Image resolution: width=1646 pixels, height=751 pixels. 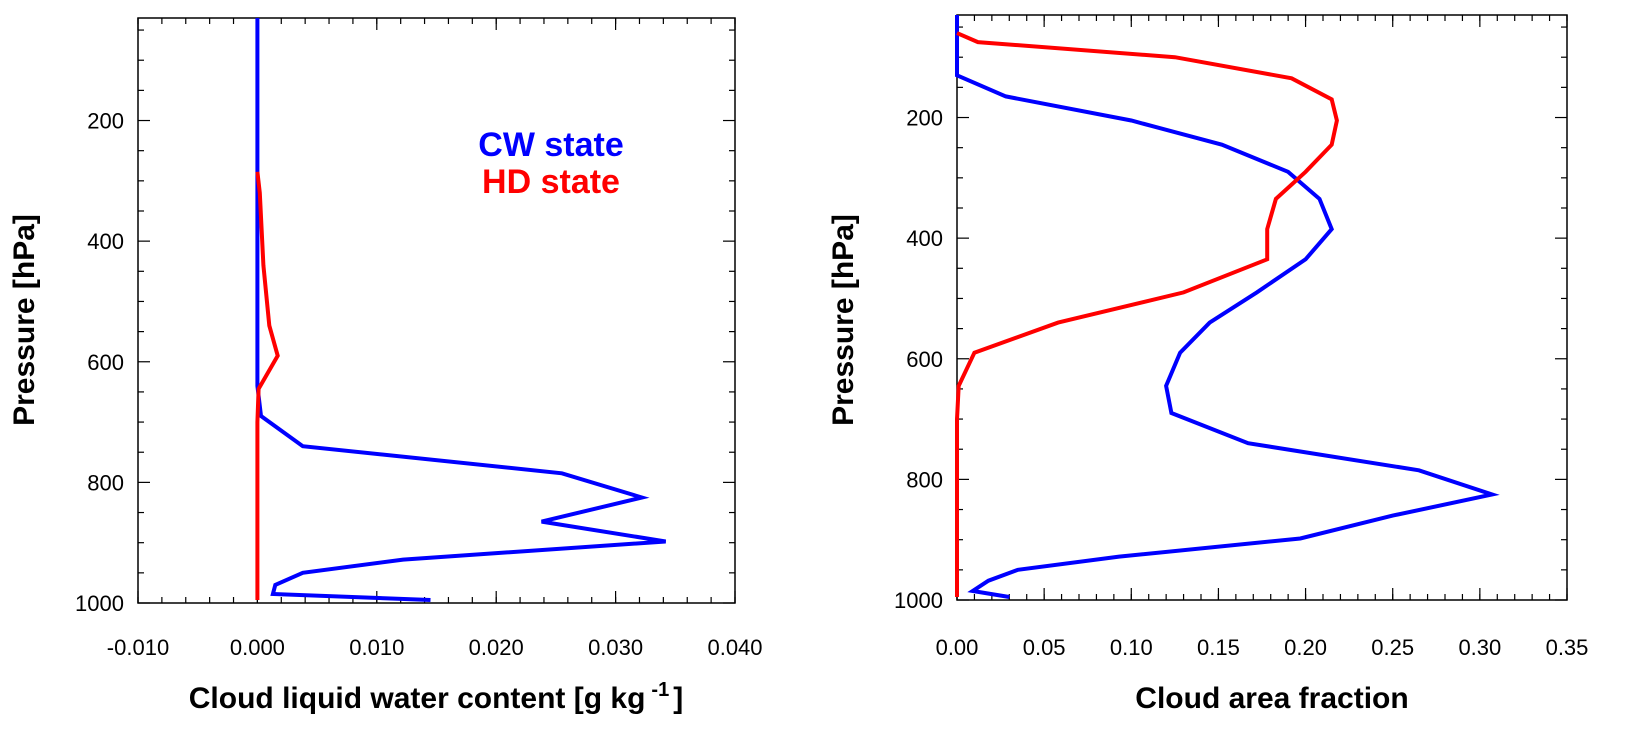 What do you see at coordinates (1567, 647) in the screenshot?
I see `x-tick-label: 0.35` at bounding box center [1567, 647].